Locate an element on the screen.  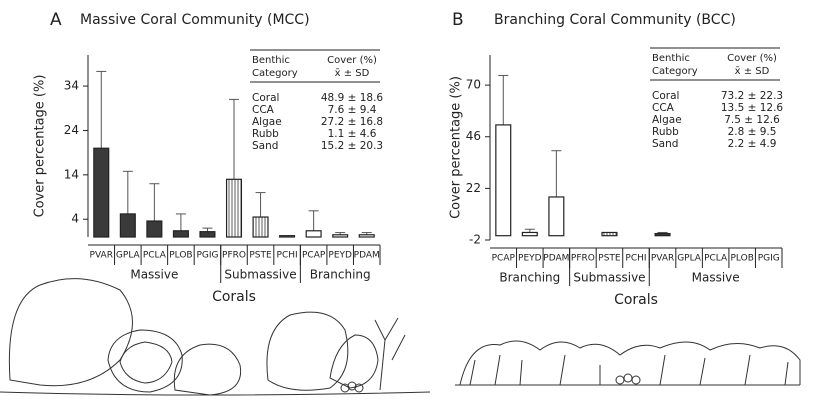
table-cell: 73.2 ± 22.3 is located at coordinates (752, 96).